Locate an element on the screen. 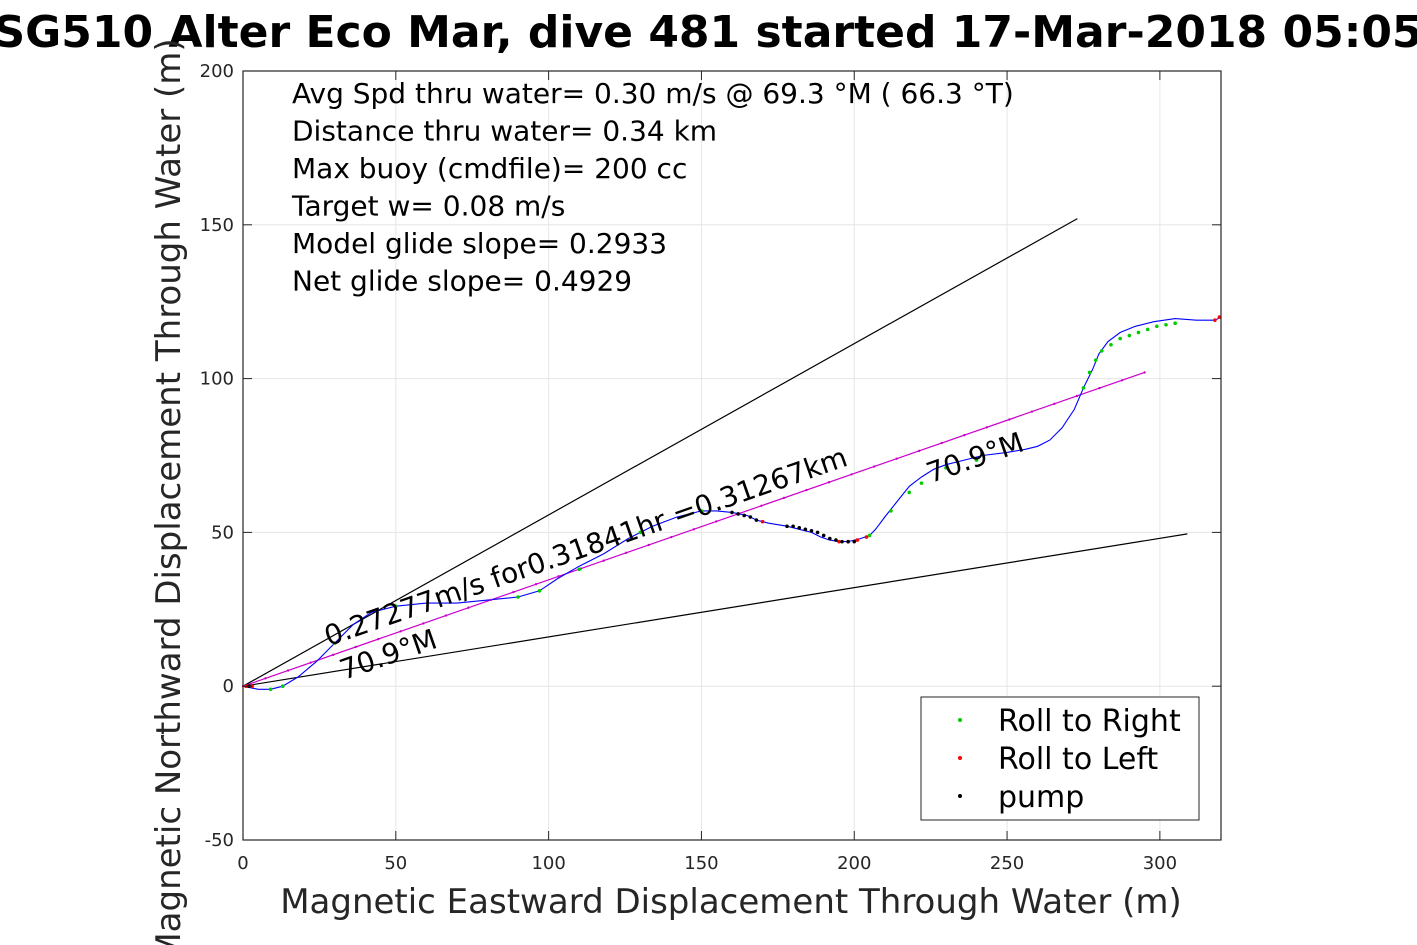  info-line: Distance thru water= 0.34 km is located at coordinates (504, 131).